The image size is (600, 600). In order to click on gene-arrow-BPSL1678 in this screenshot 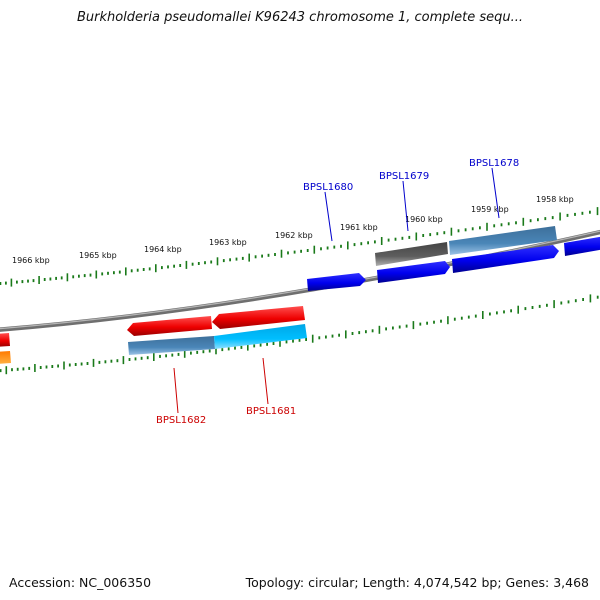, I will do `click(505, 259)`.